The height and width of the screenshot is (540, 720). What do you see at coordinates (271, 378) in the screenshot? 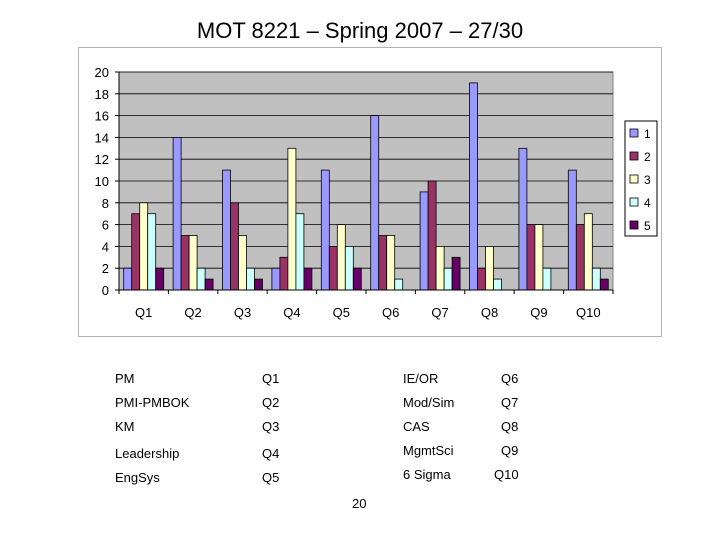
I see `key-code-left-0: Q1` at bounding box center [271, 378].